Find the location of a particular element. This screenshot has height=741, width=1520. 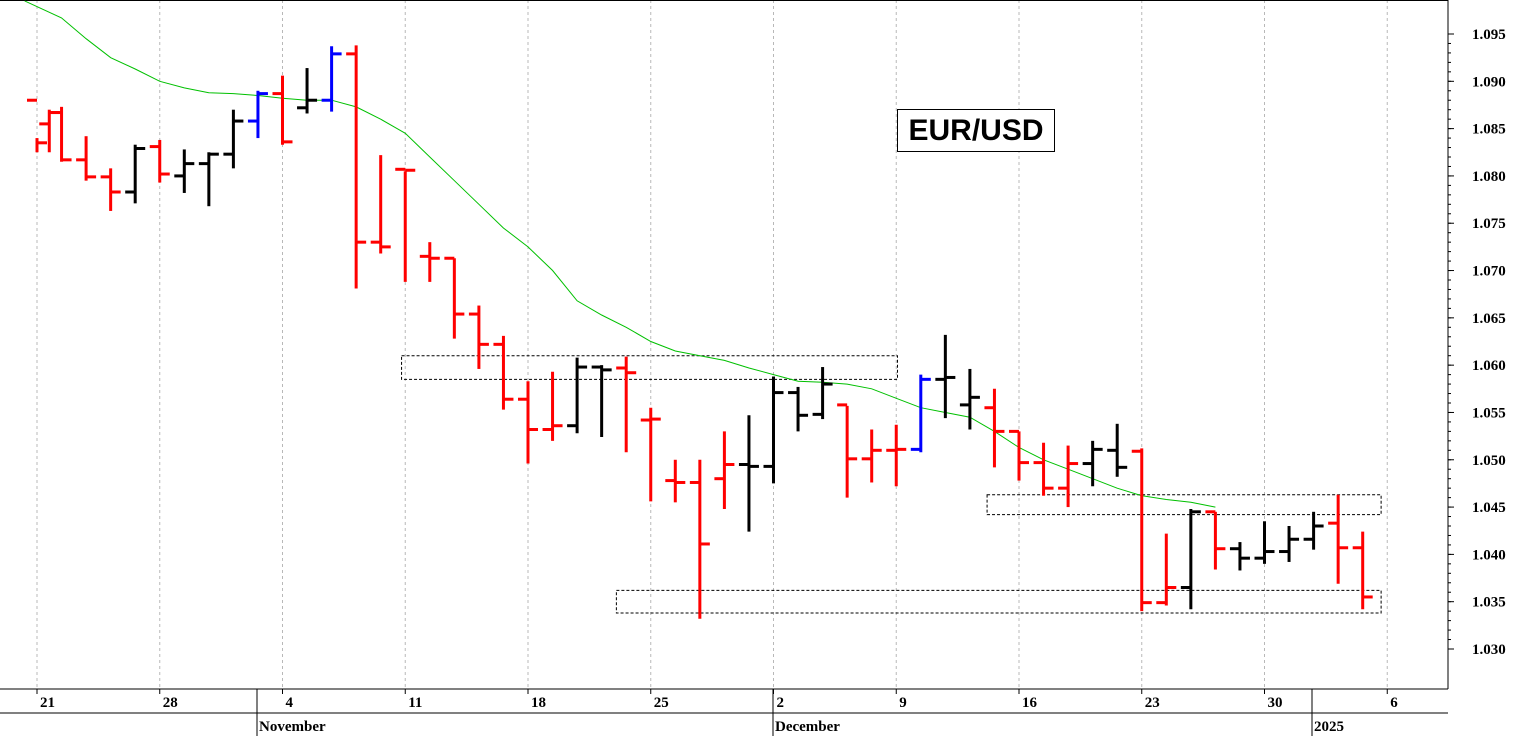

y-tick-label: 1.030 is located at coordinates (1489, 650).